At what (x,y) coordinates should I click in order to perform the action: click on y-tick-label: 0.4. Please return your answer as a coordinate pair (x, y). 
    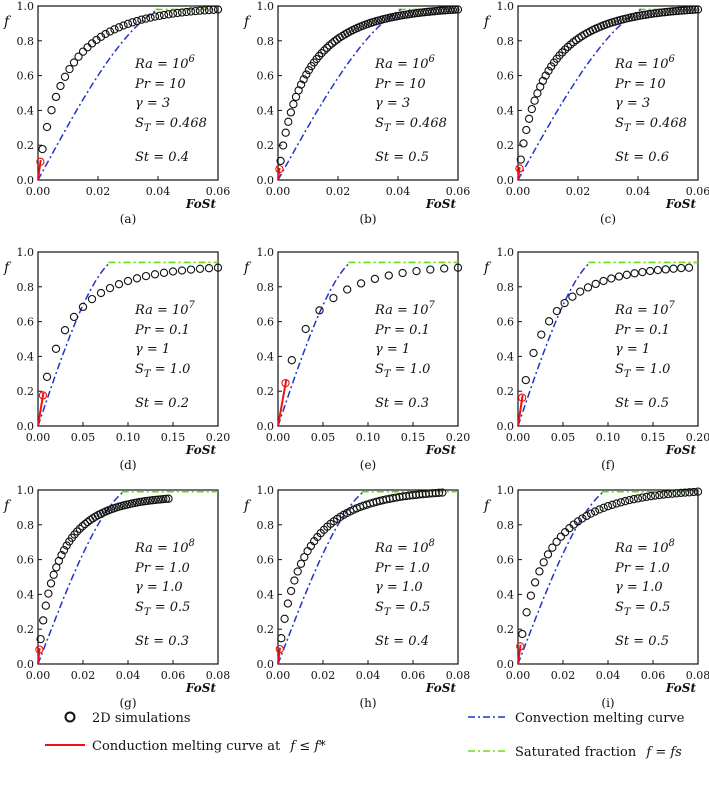
    Looking at the image, I should click on (506, 110).